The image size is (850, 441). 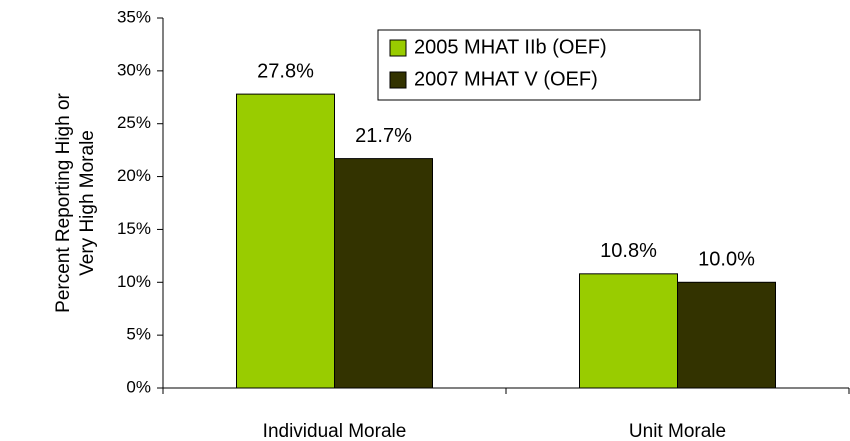 What do you see at coordinates (539, 65) in the screenshot?
I see `legend-box` at bounding box center [539, 65].